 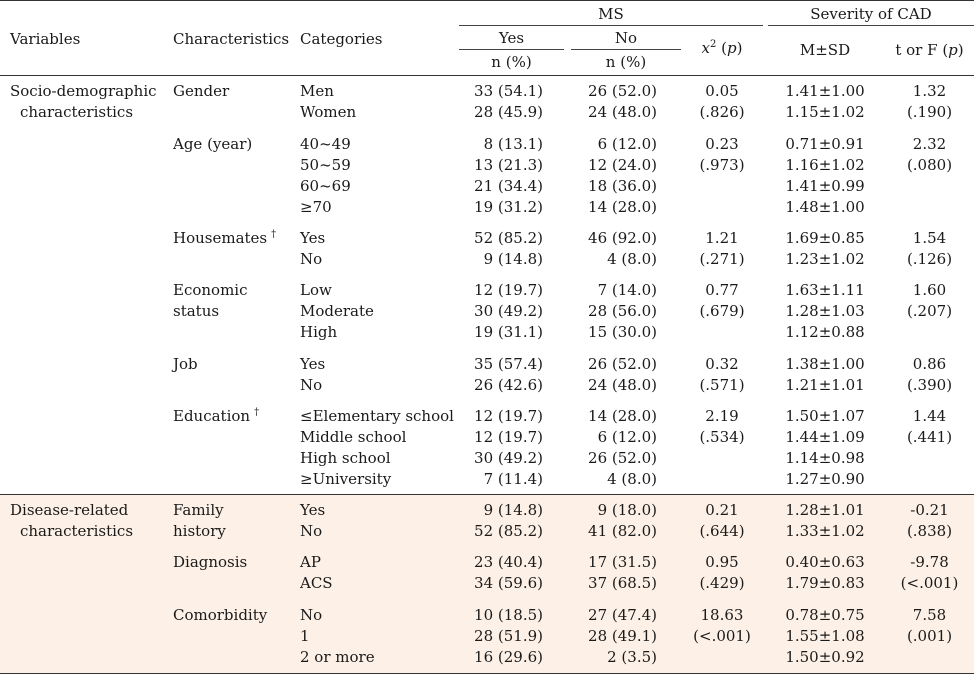 I want to click on characteristic: Economic status, so click(x=210, y=301).